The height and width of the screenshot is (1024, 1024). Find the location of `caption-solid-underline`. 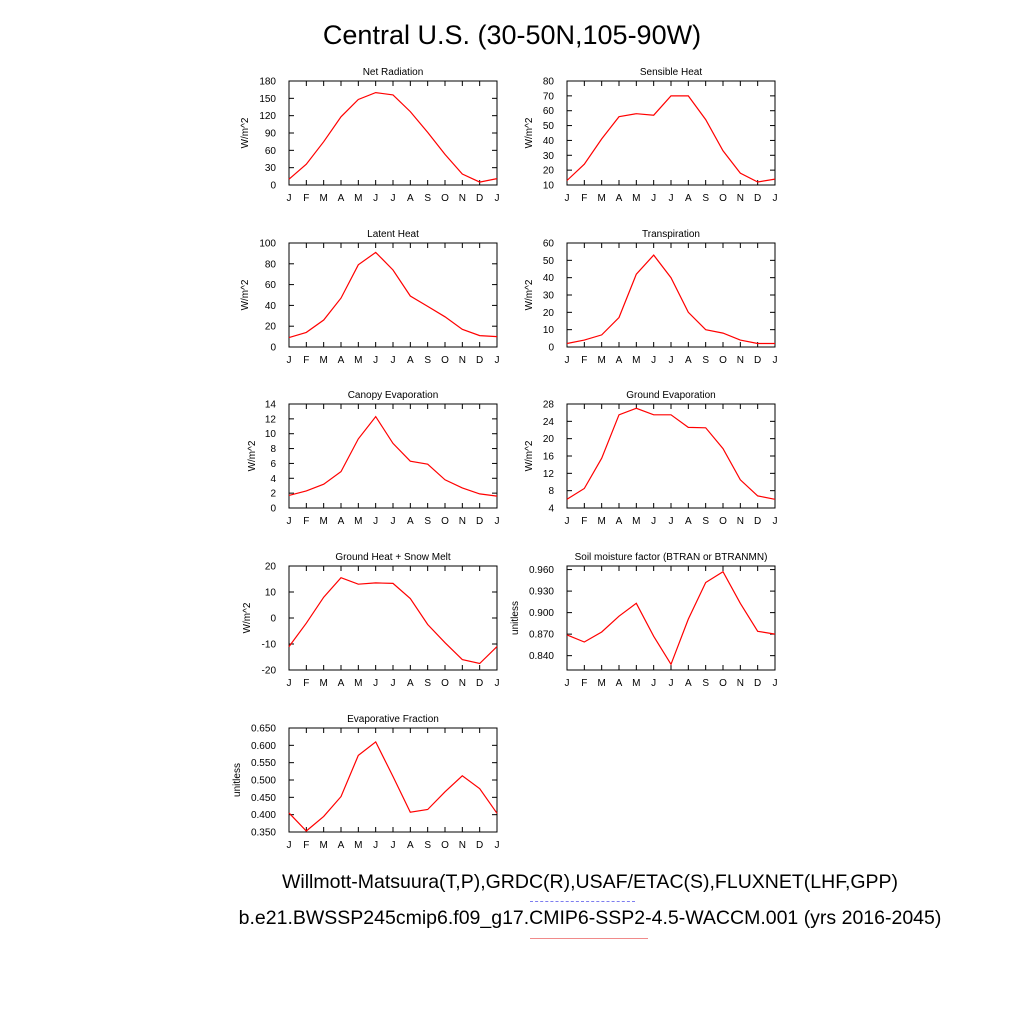

caption-solid-underline is located at coordinates (589, 938).